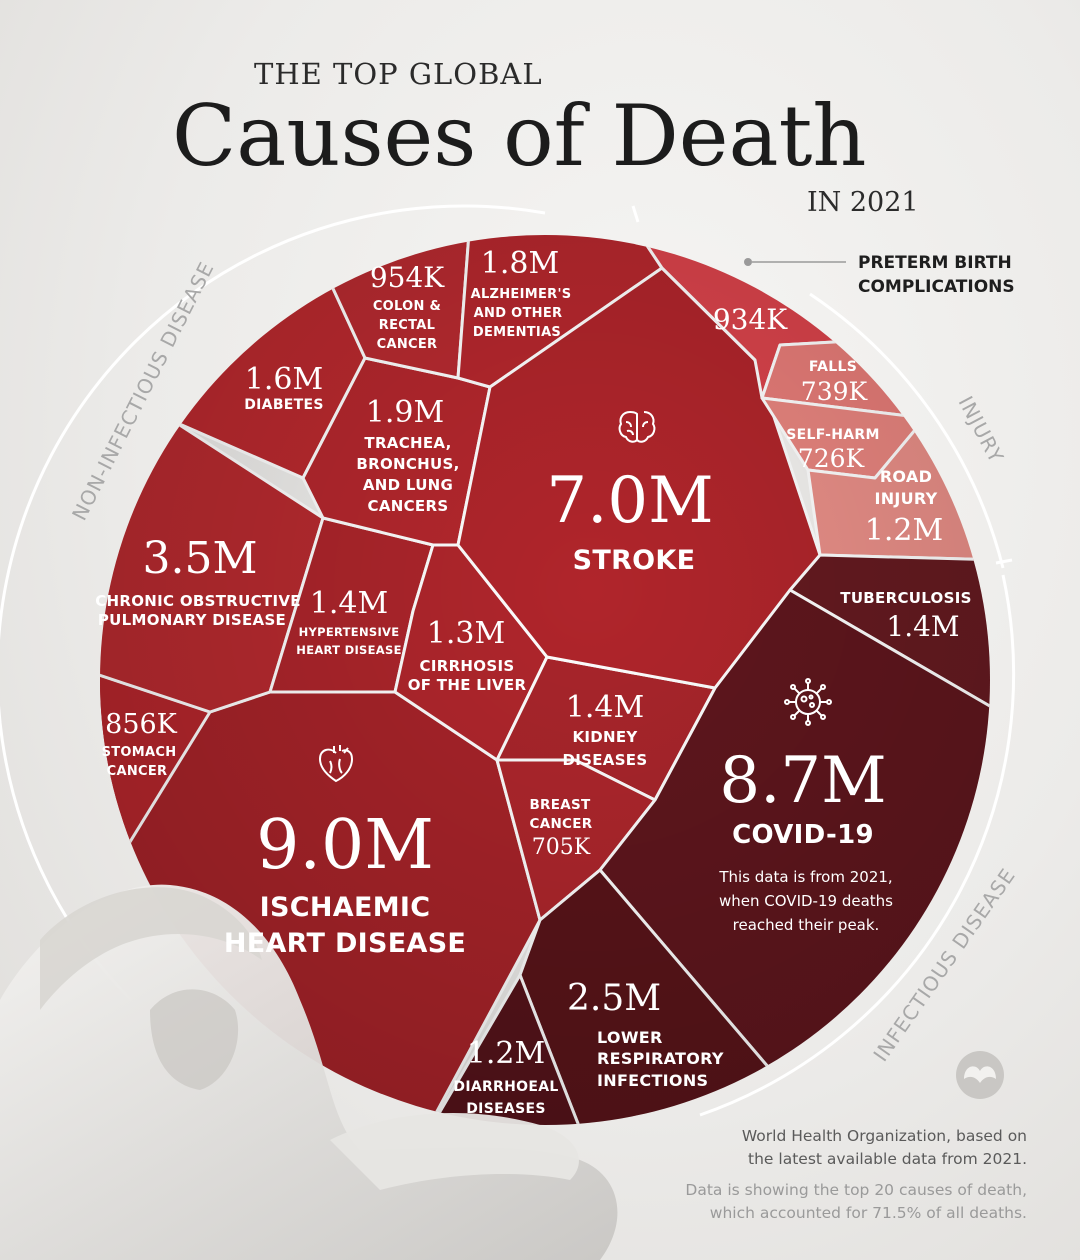 Image resolution: width=1080 pixels, height=1260 pixels. I want to click on falls-labels: FALLS 739K, so click(835, 382).